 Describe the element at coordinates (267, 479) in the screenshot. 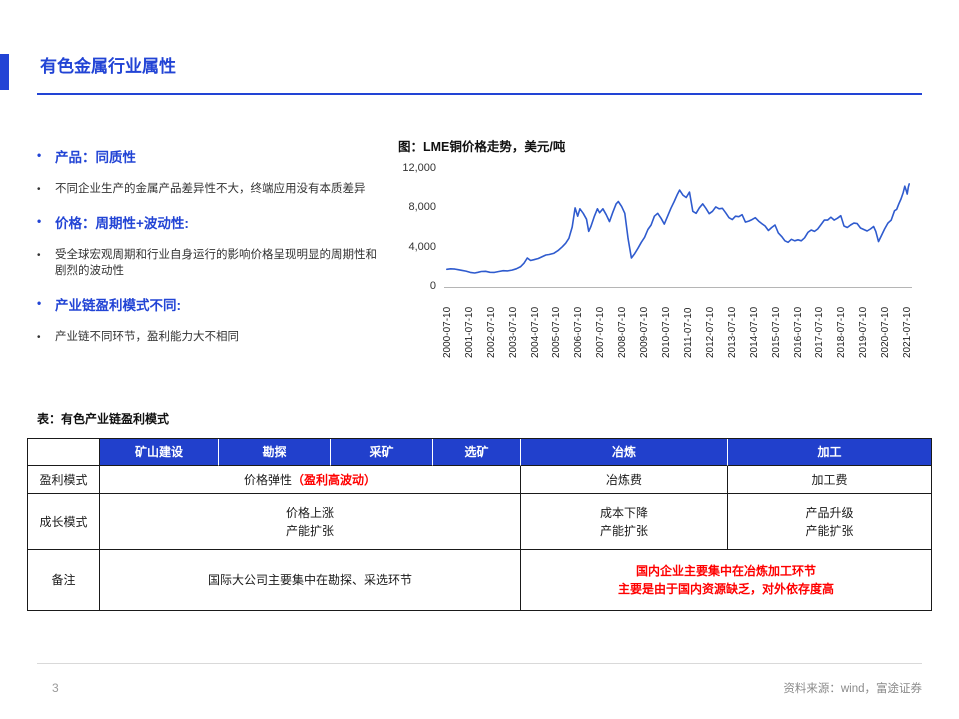

I see `profit-upstream-text: 价格弹性` at that location.